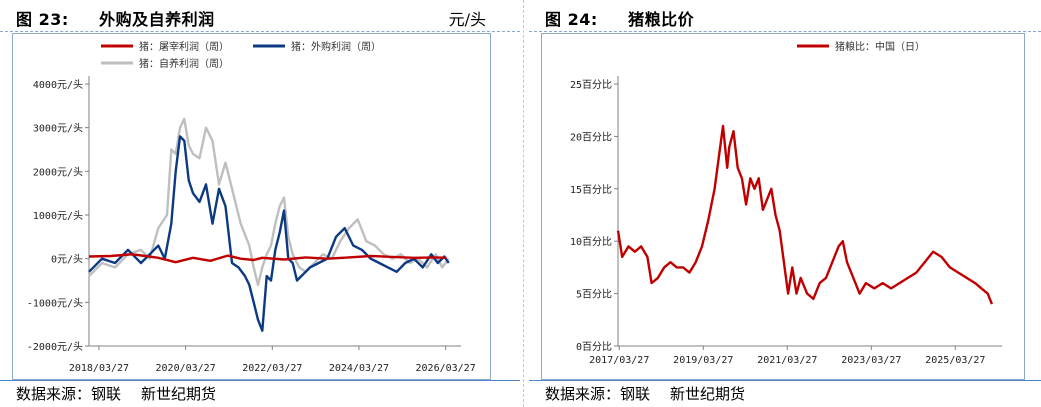 The image size is (1041, 407). What do you see at coordinates (186, 368) in the screenshot?
I see `x-tick-label: 2020/03/27` at bounding box center [186, 368].